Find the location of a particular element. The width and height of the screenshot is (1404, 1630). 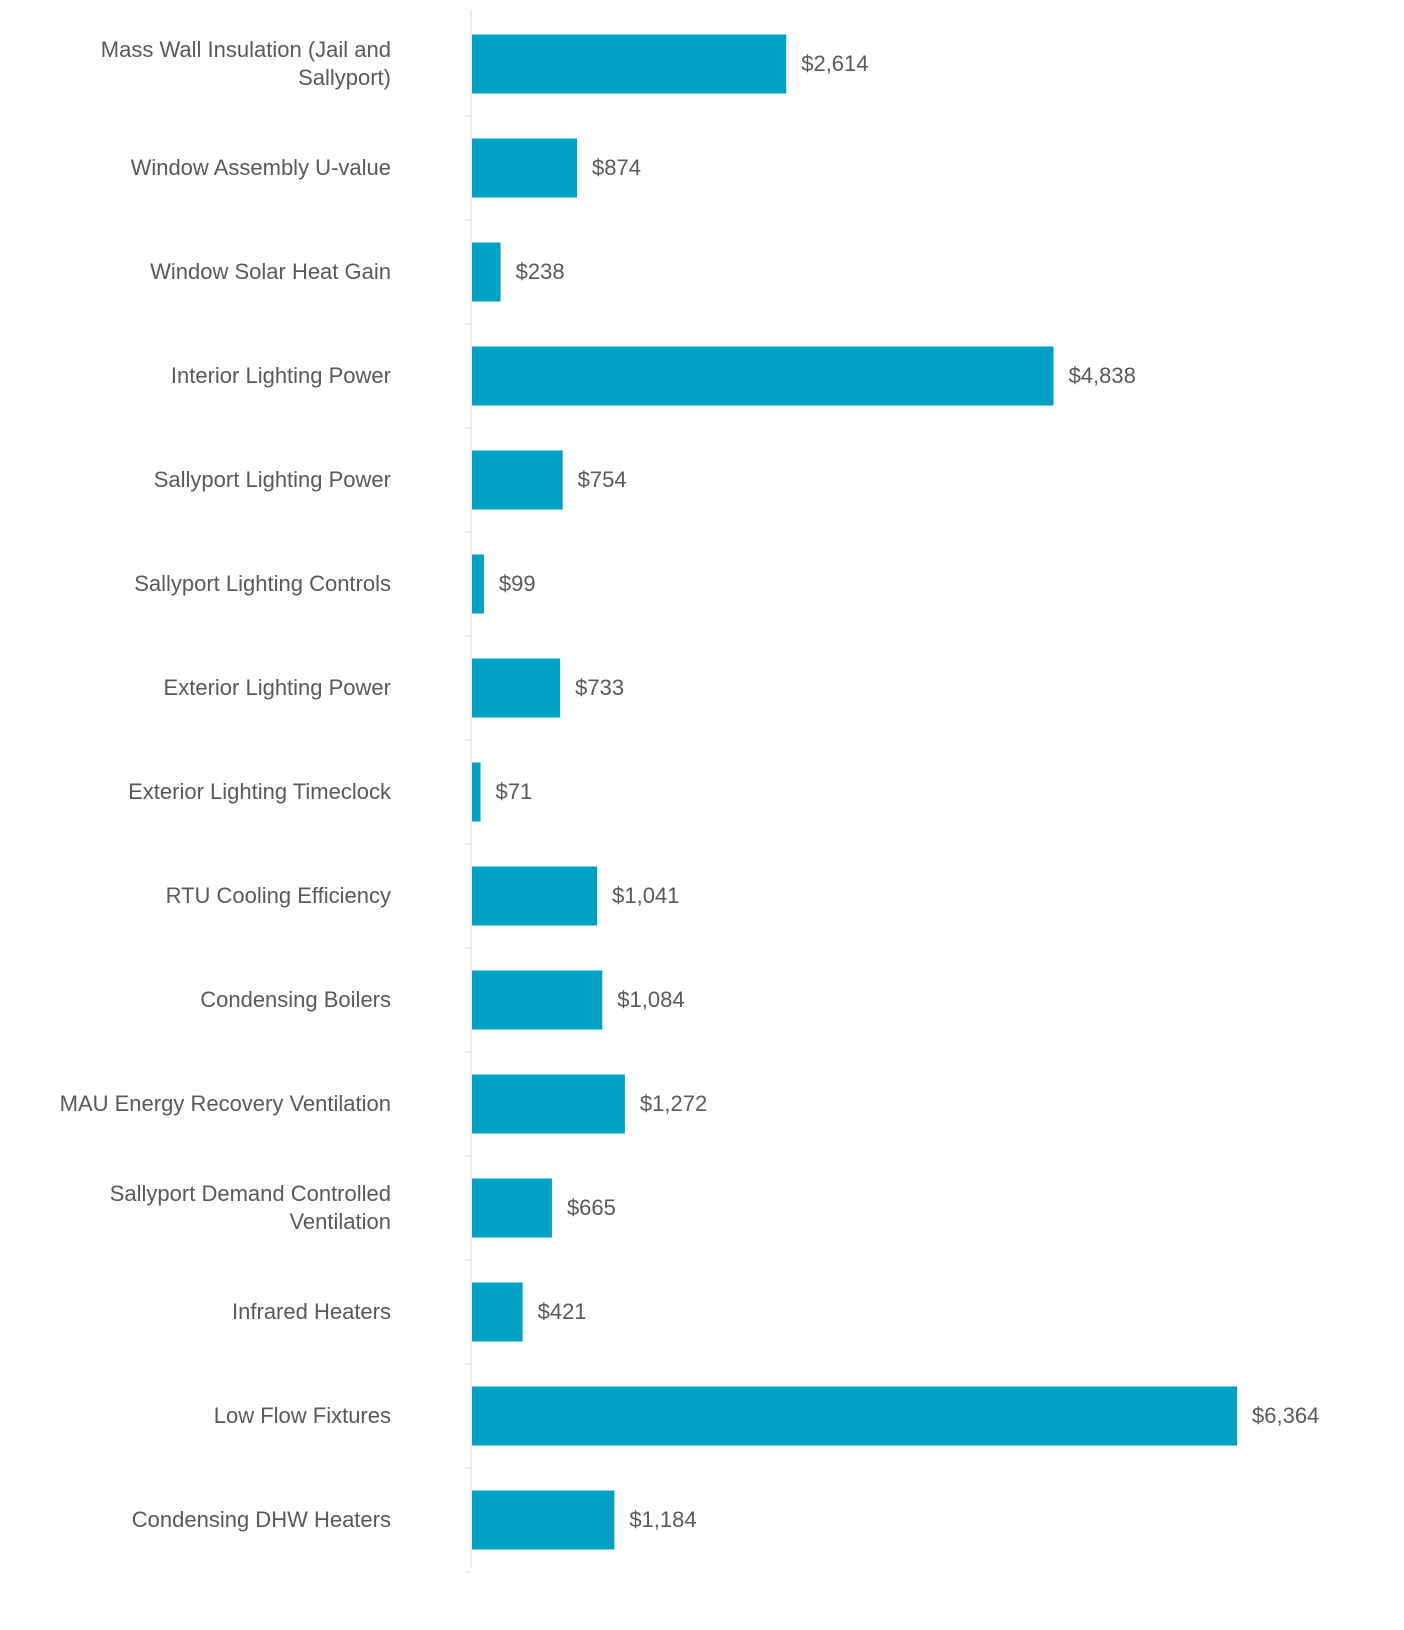

value-label: $1,084 is located at coordinates (650, 999).